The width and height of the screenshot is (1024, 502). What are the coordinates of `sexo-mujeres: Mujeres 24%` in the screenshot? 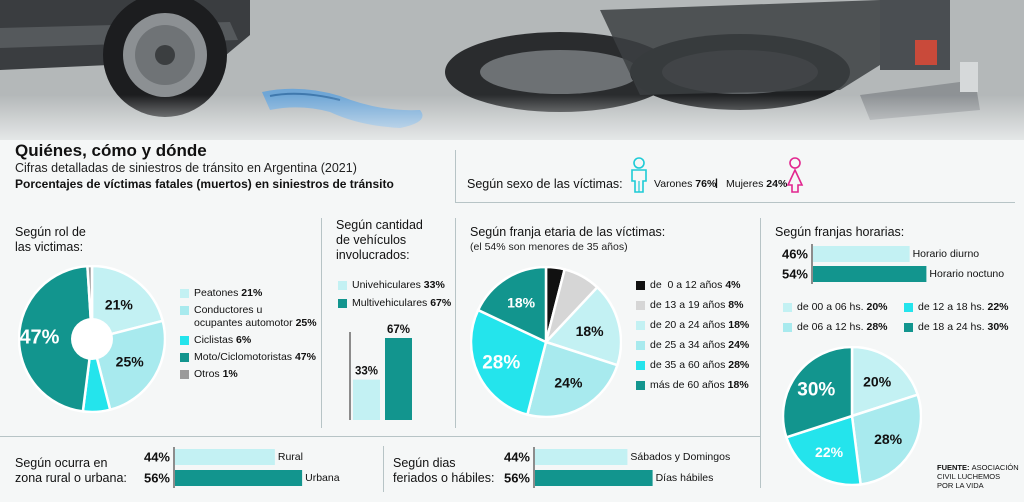 It's located at (756, 184).